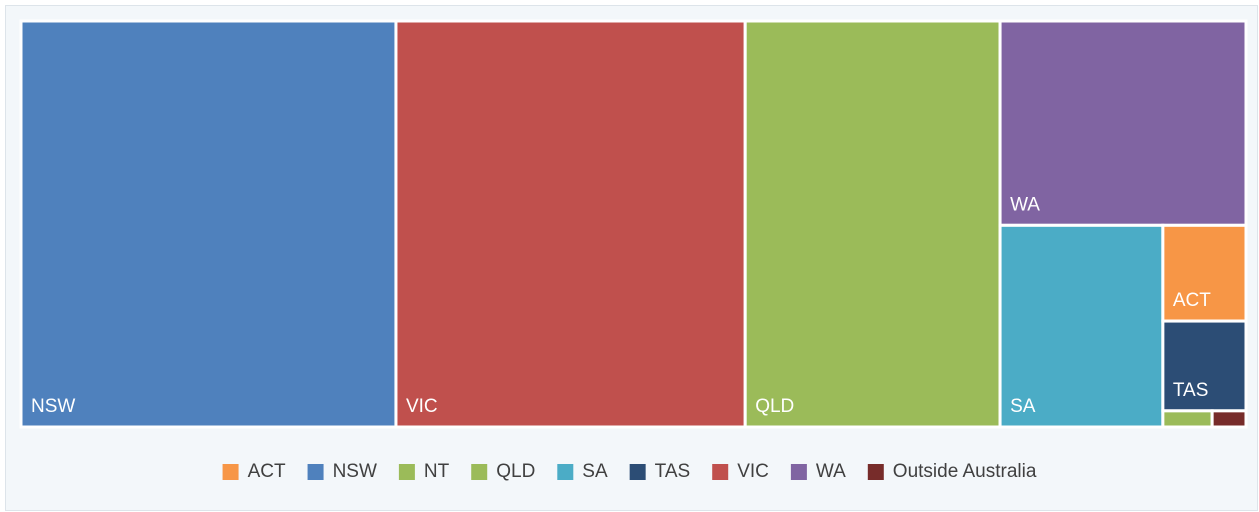  I want to click on tile-label: WA, so click(1025, 204).